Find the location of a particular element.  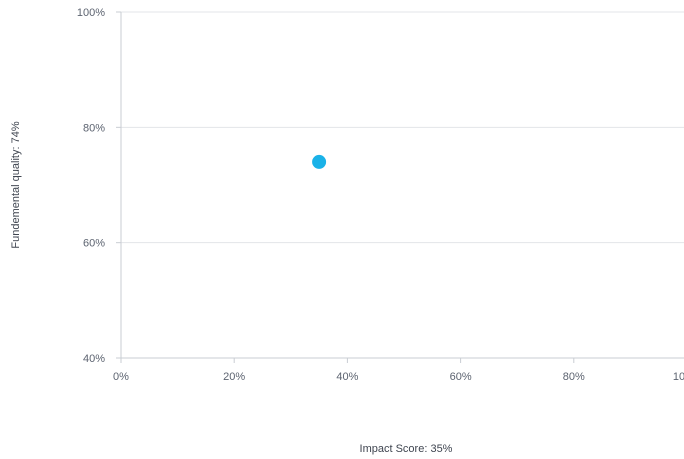

y-axis-title: Fundemental quality: 74% is located at coordinates (16, 184).